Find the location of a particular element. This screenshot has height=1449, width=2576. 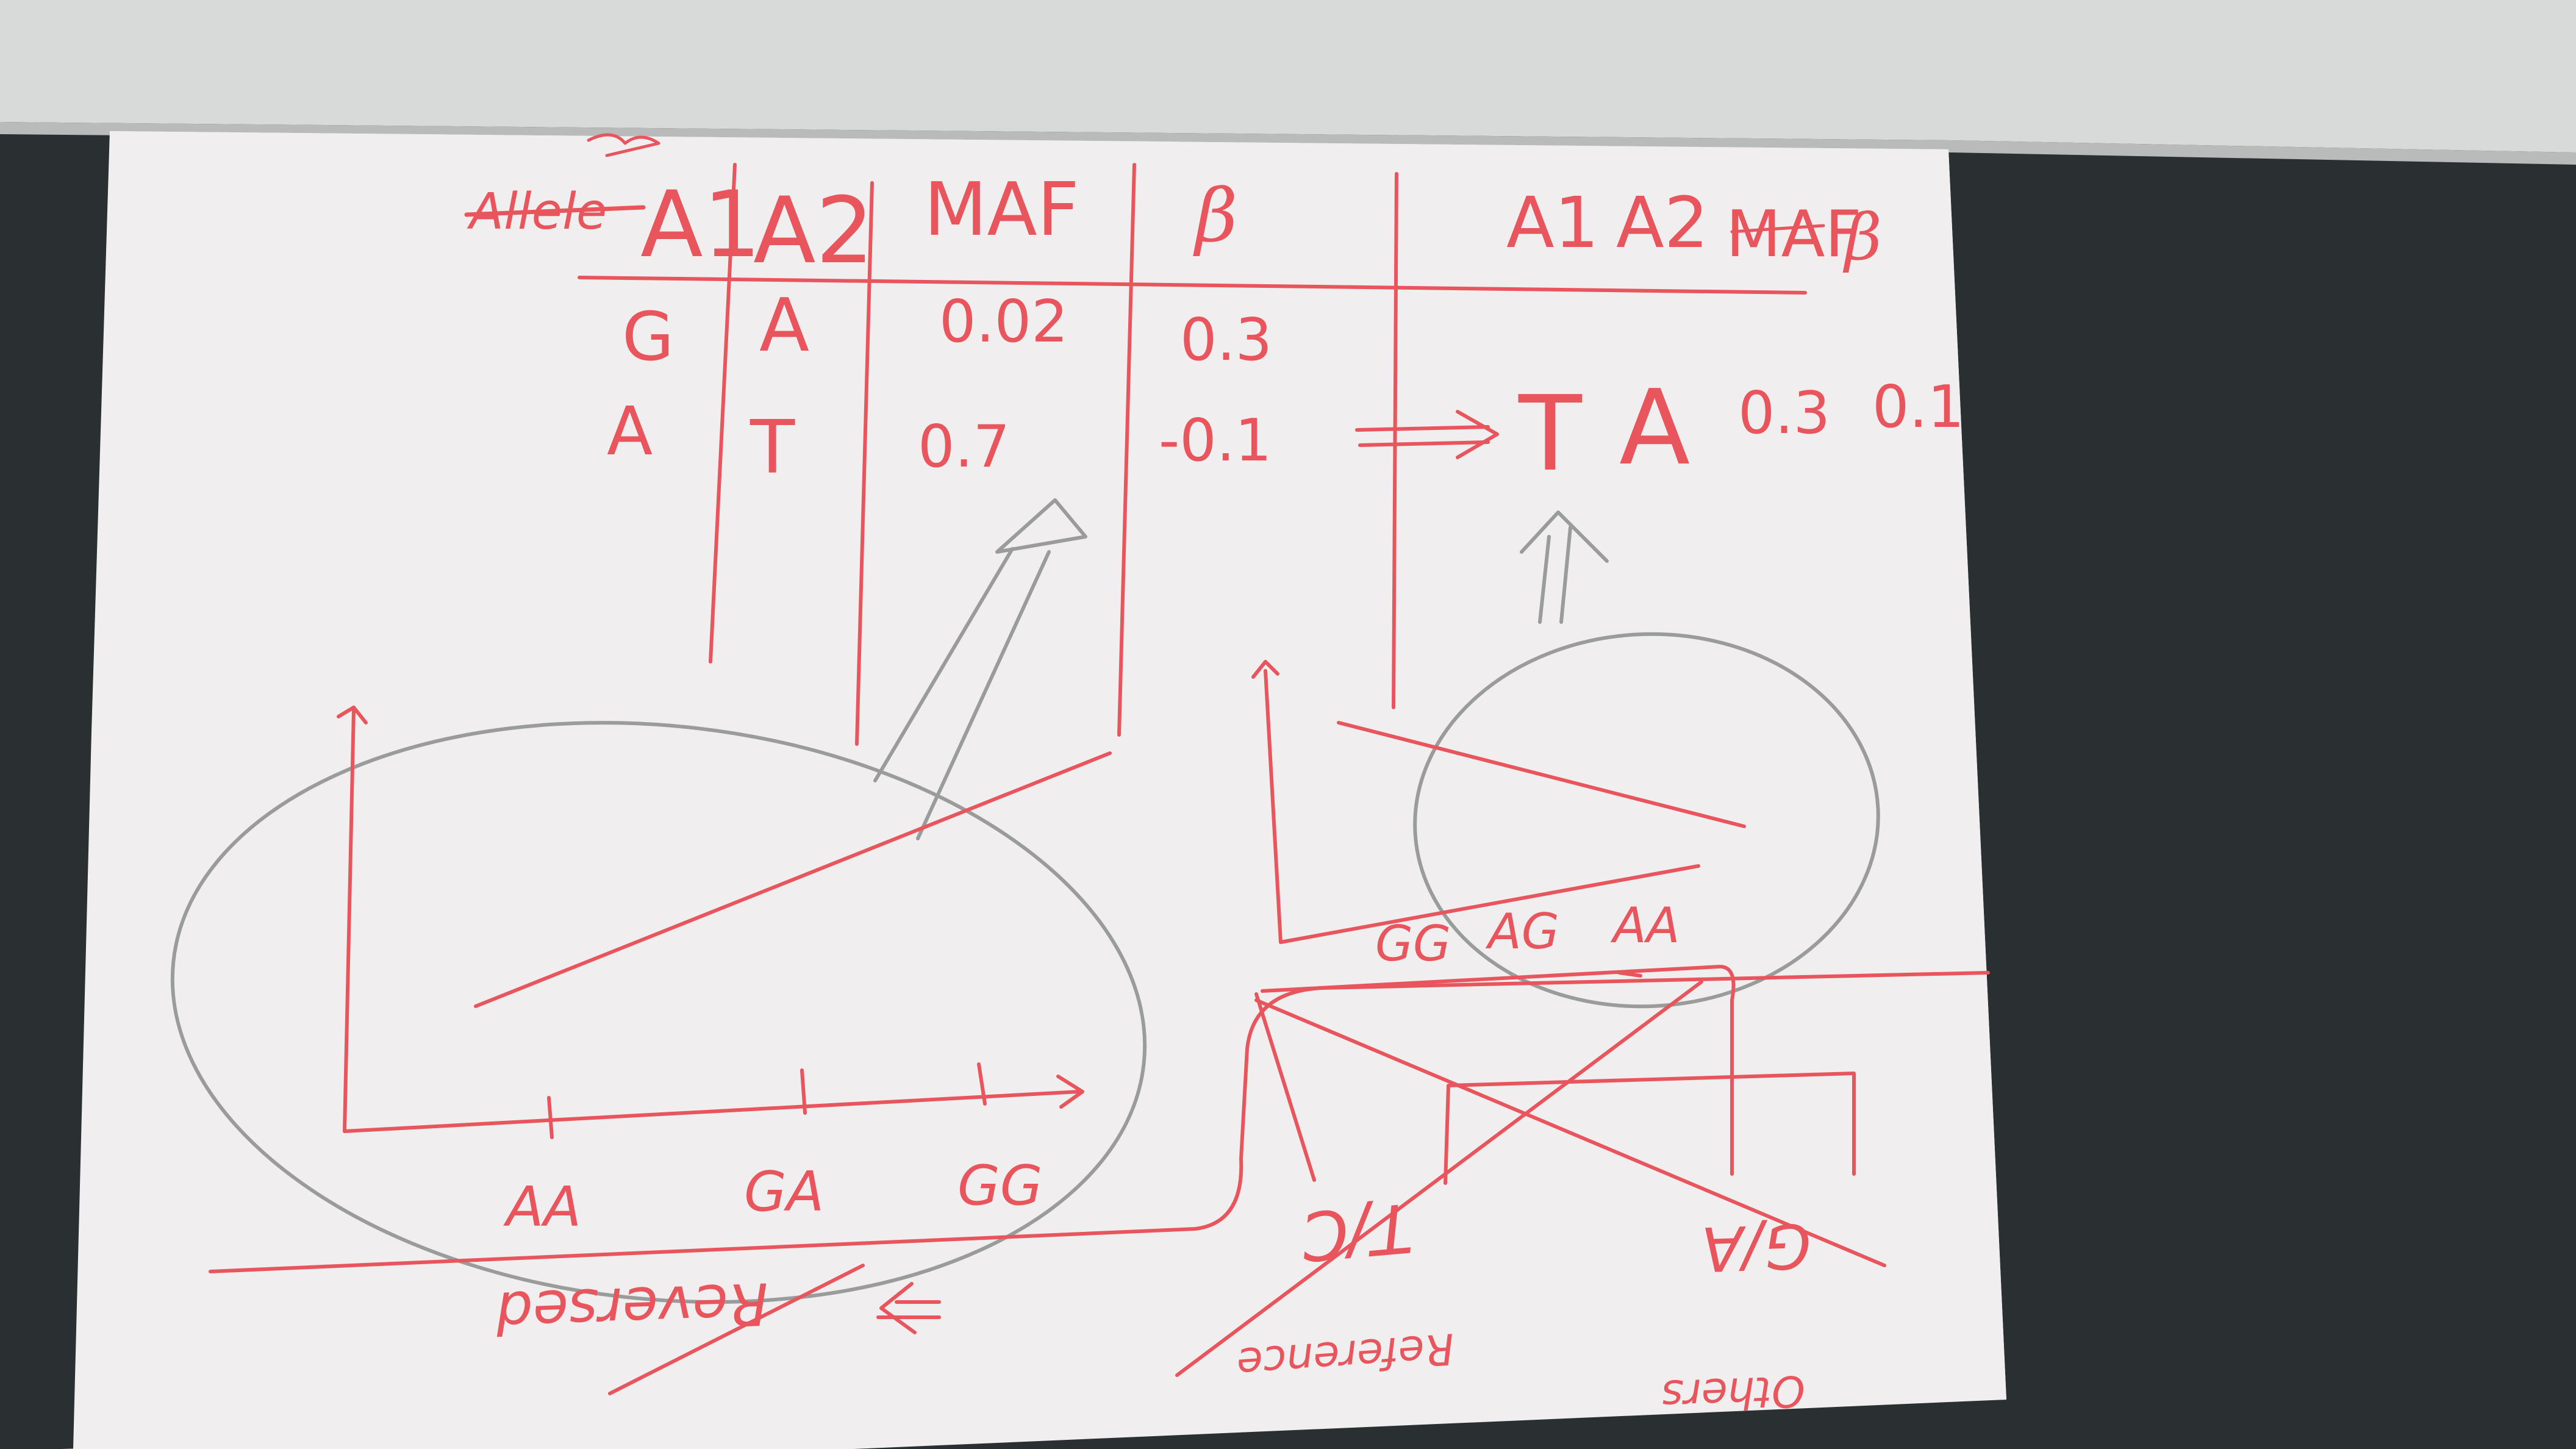

flipped-row-beta: 0.1 is located at coordinates (1918, 407).